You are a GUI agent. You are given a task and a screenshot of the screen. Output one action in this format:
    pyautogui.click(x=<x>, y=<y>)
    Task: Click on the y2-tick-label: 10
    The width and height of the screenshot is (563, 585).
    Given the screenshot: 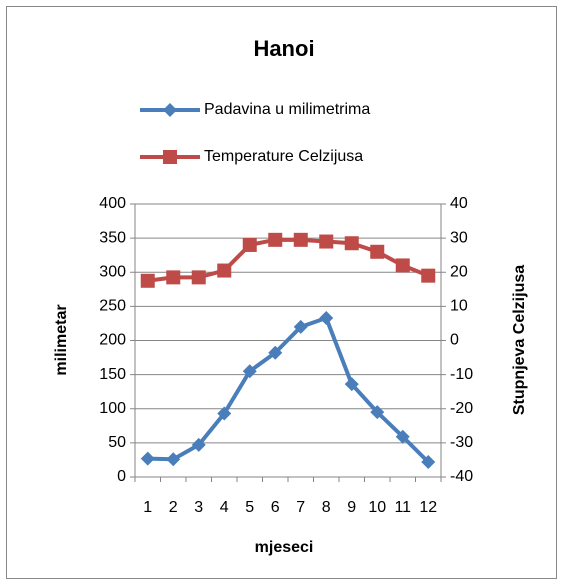 What is the action you would take?
    pyautogui.click(x=459, y=306)
    